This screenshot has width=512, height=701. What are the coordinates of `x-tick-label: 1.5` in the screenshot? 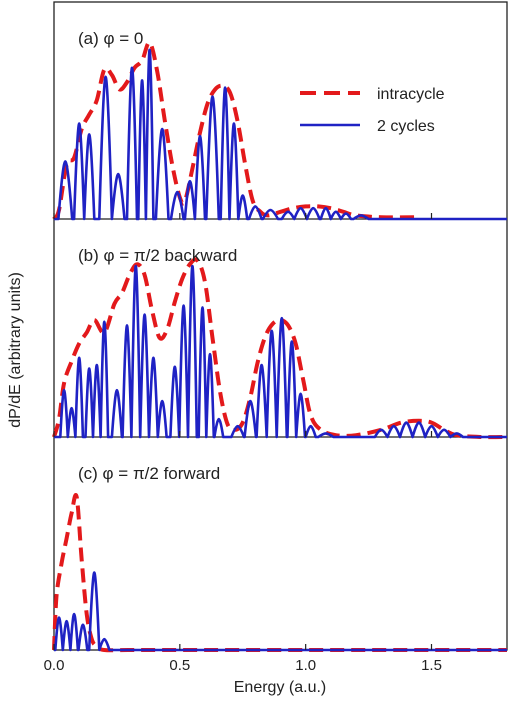 It's located at (431, 665).